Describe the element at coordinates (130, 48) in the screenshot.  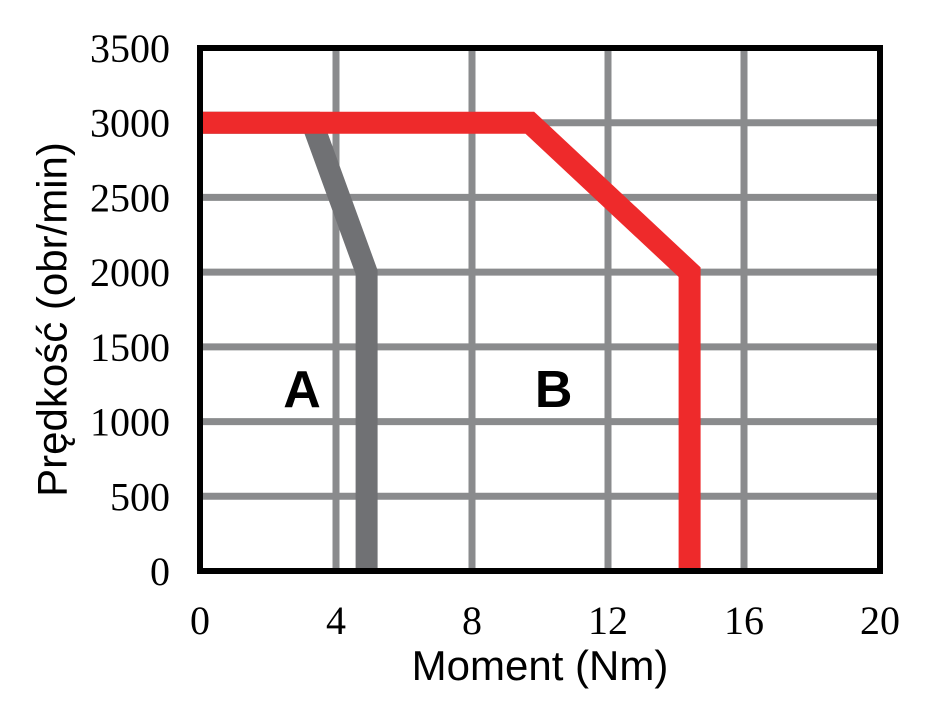
I see `y-tick-label: 3500` at that location.